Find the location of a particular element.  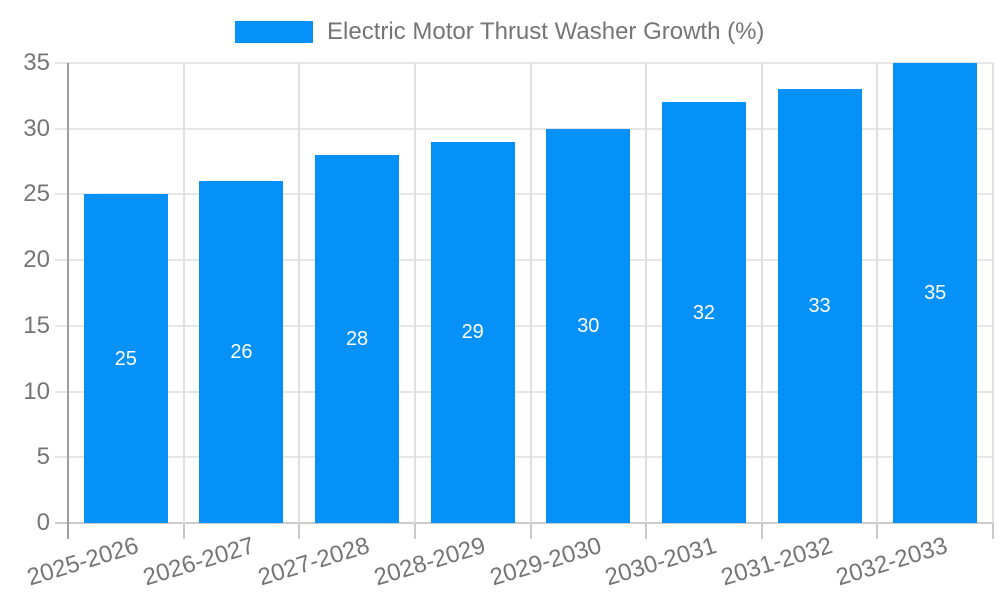

bar-2025-2026 is located at coordinates (125, 358).